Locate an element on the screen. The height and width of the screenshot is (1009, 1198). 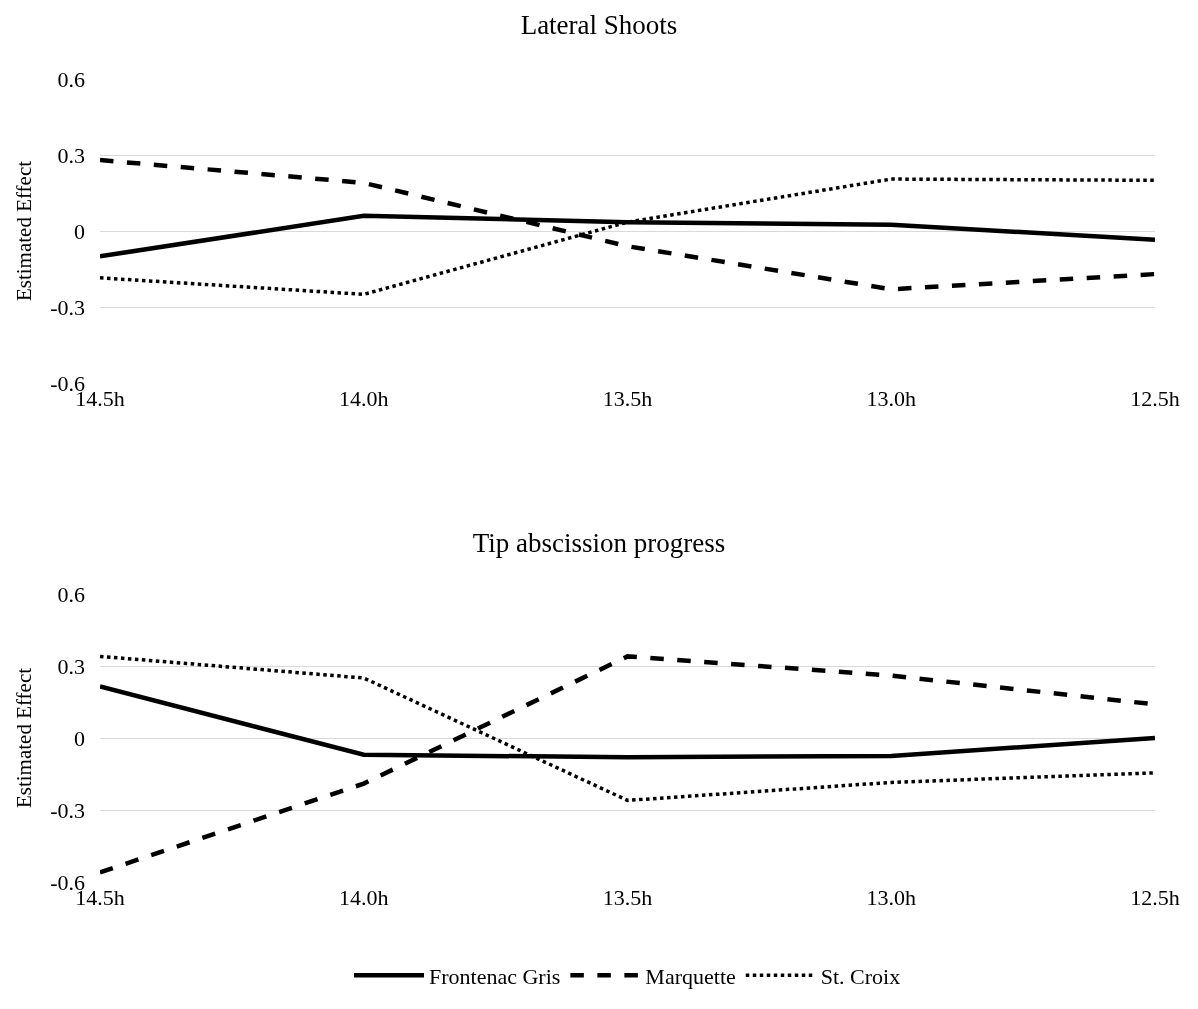
legend-label: St. Croix is located at coordinates (860, 976).